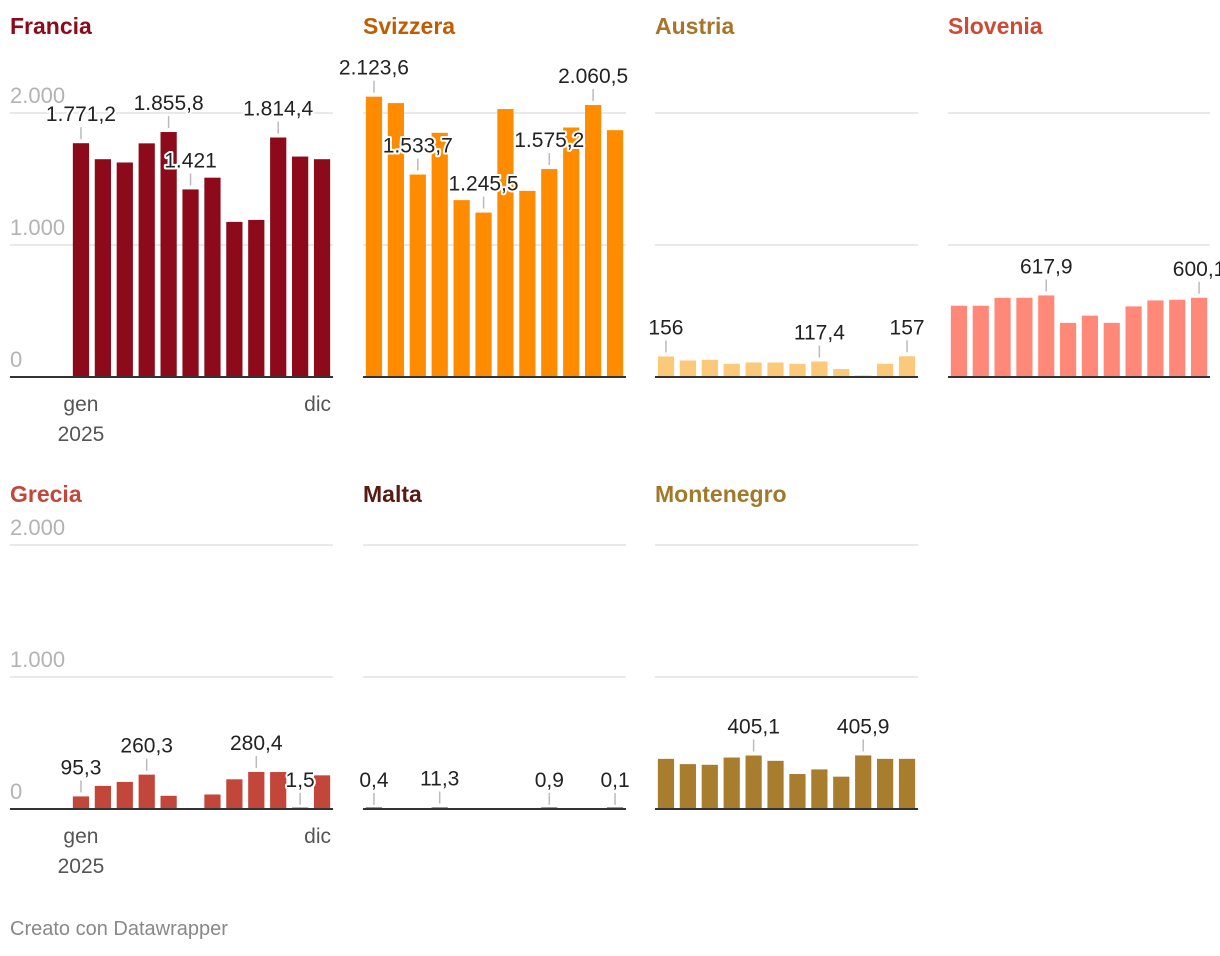  I want to click on data-label-malta: 0,4, so click(374, 780).